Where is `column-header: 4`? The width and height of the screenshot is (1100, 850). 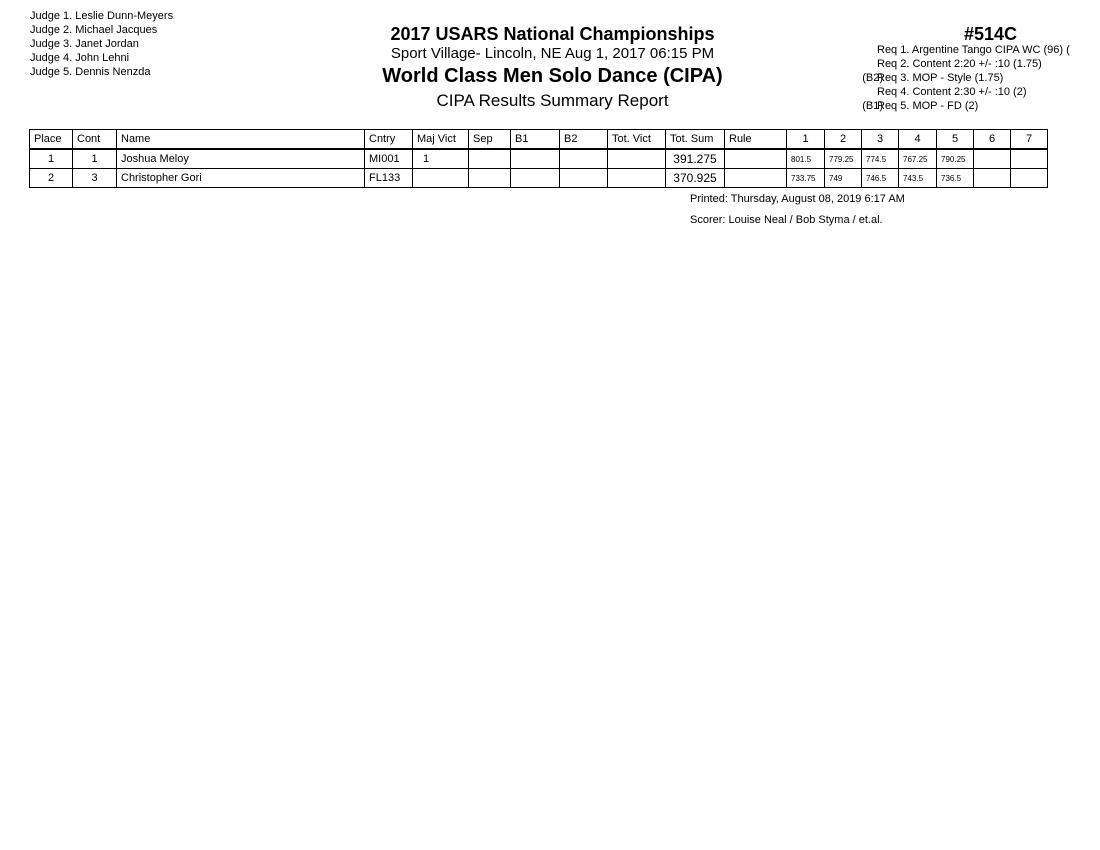
column-header: 4 is located at coordinates (917, 139).